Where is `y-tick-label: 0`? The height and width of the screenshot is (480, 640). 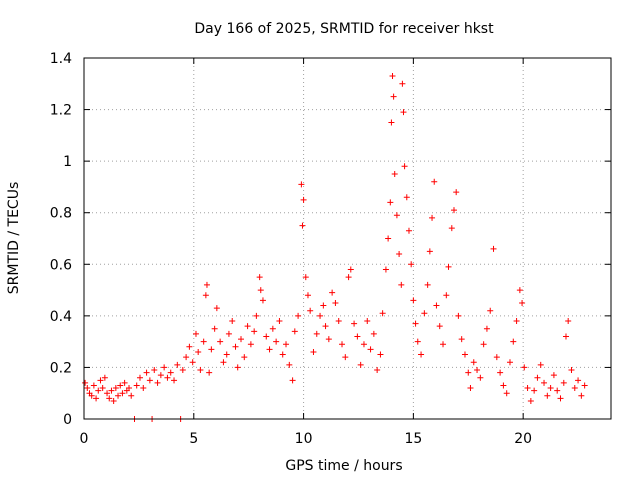
y-tick-label: 0 is located at coordinates (67, 420).